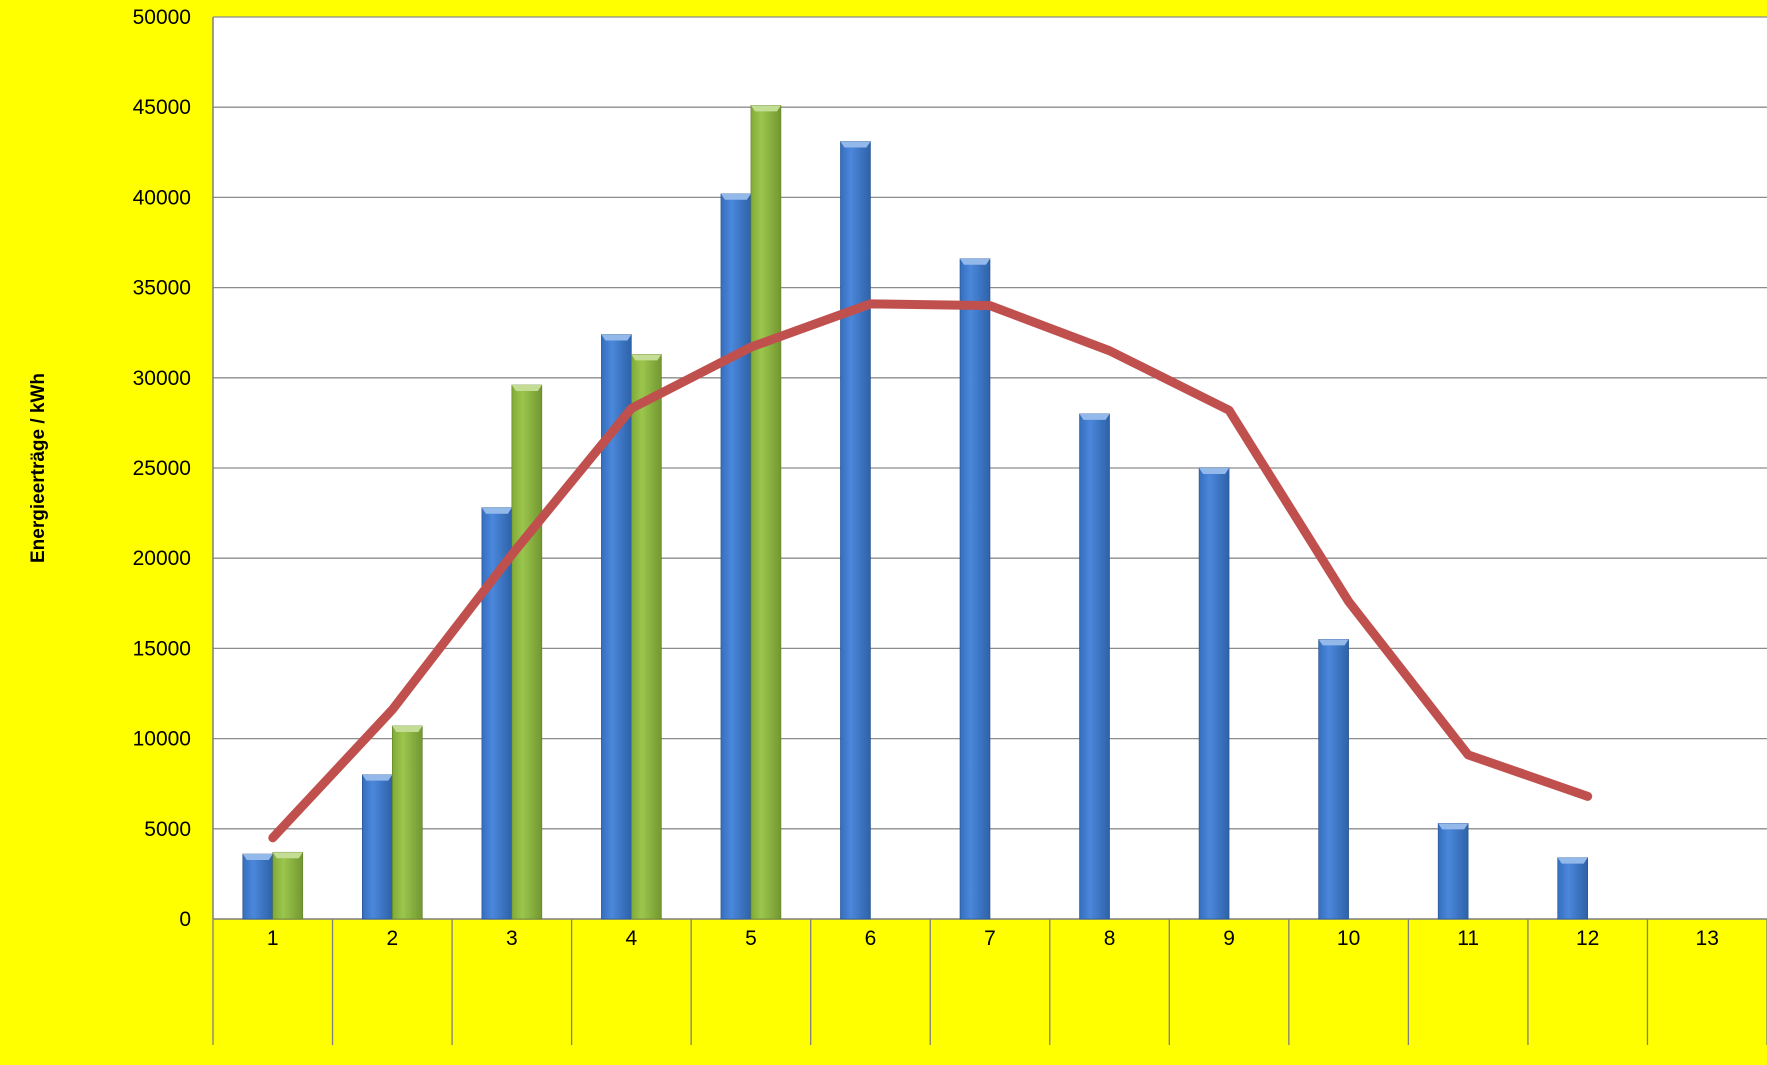 The image size is (1767, 1065). Describe the element at coordinates (162, 288) in the screenshot. I see `y-tick-label: 35000` at that location.